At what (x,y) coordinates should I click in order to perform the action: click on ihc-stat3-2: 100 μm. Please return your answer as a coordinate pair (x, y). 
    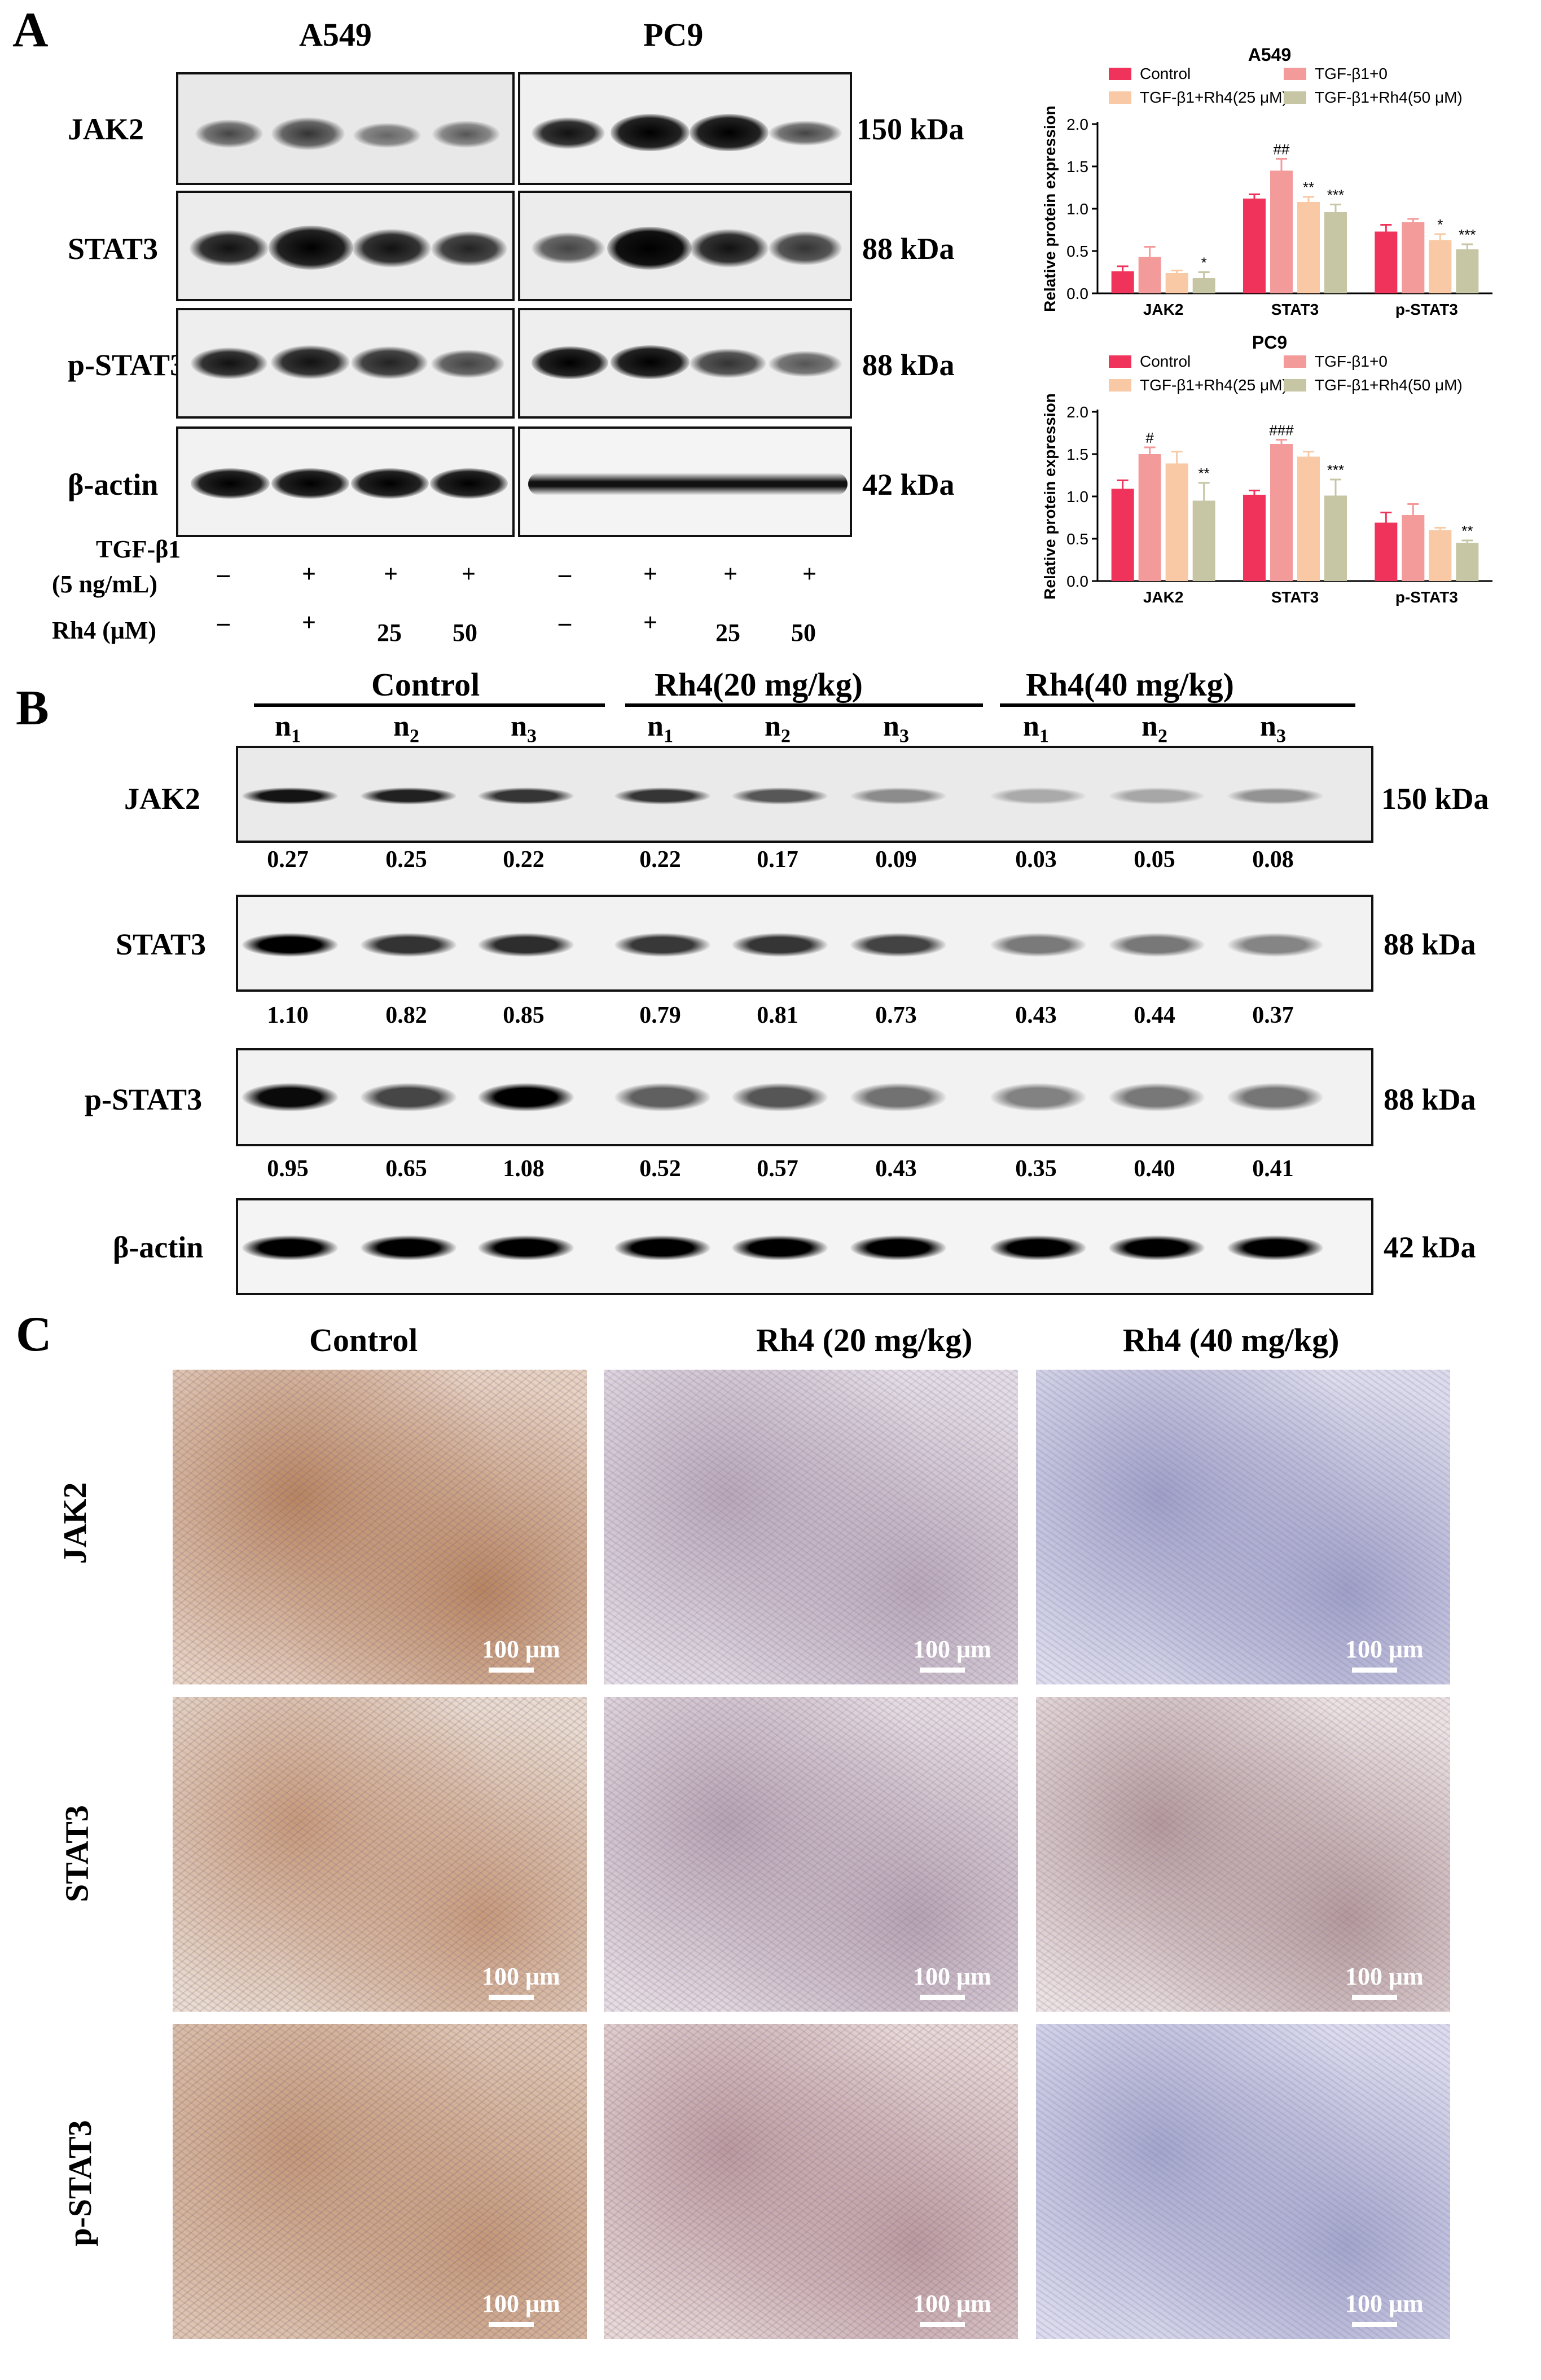
    Looking at the image, I should click on (811, 1854).